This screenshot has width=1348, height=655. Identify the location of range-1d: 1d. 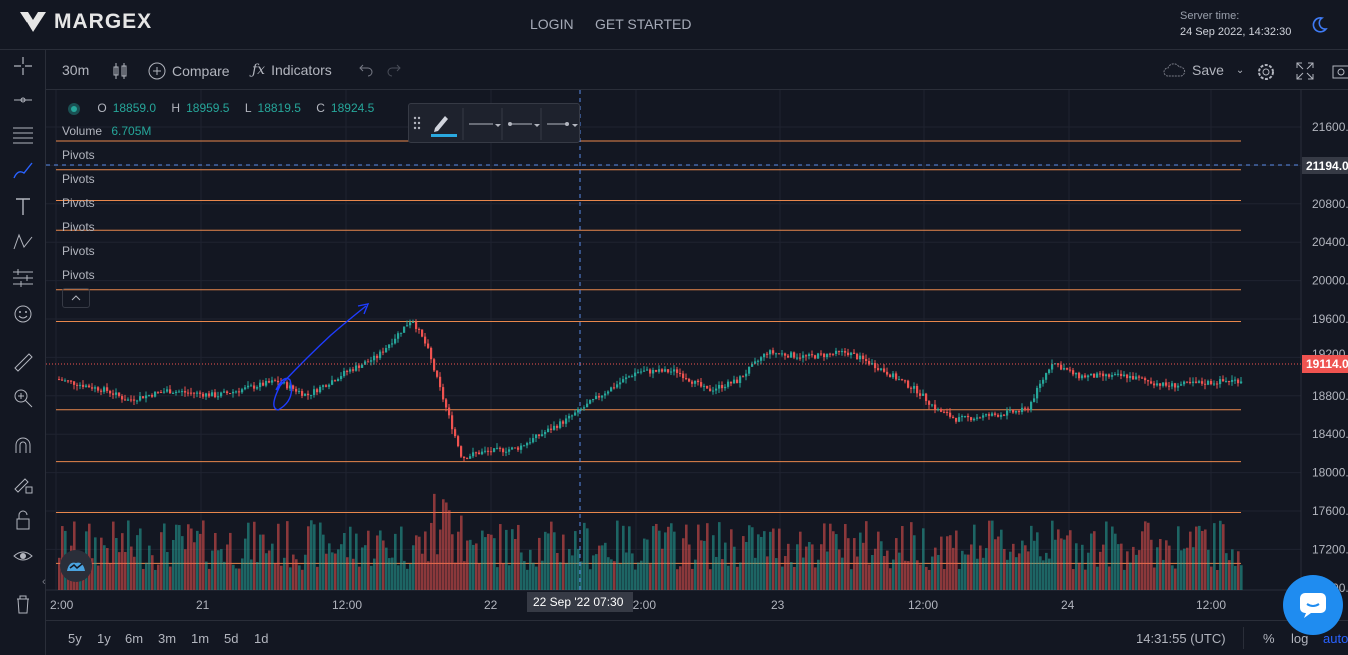
(261, 638).